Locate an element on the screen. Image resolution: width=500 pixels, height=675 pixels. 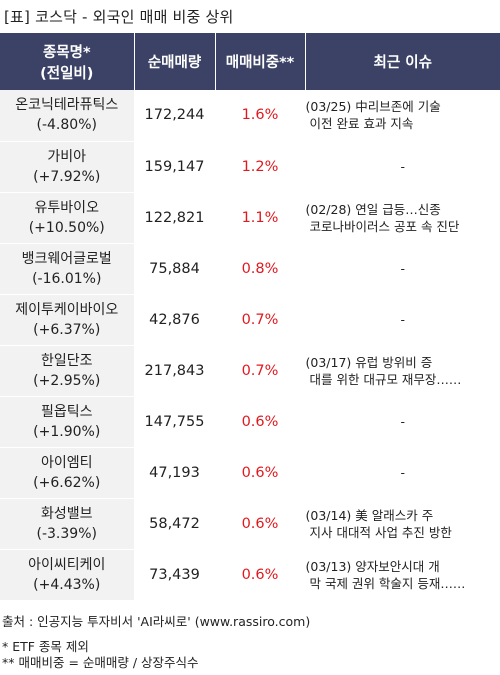
header-stock-name-line1: 종목명* is located at coordinates (66, 52).